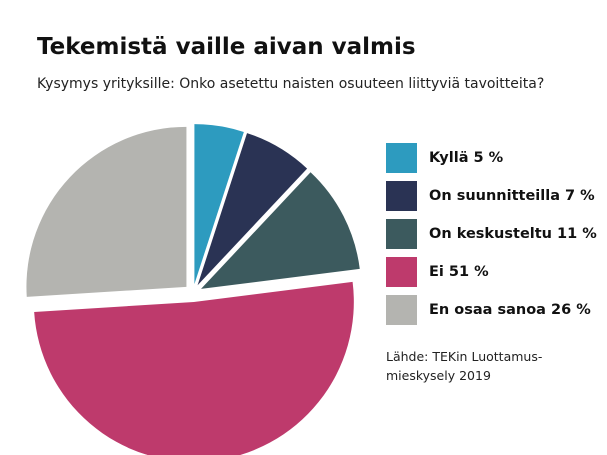 The image size is (607, 455). What do you see at coordinates (252, 209) in the screenshot?
I see `pie-slice-on-suunnitteilla` at bounding box center [252, 209].